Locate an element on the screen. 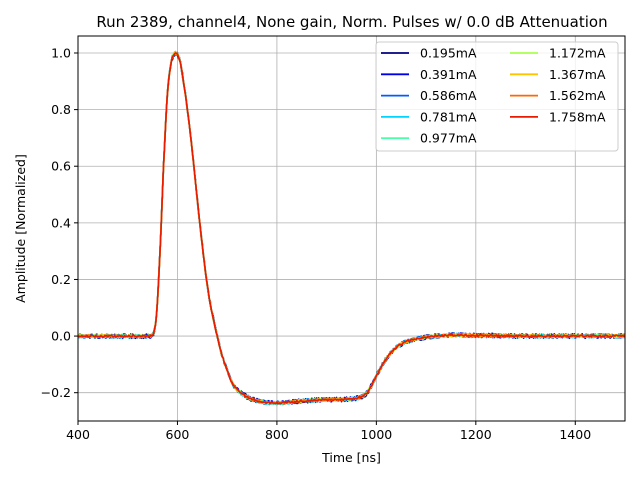 The image size is (640, 480). legend-box is located at coordinates (497, 96).